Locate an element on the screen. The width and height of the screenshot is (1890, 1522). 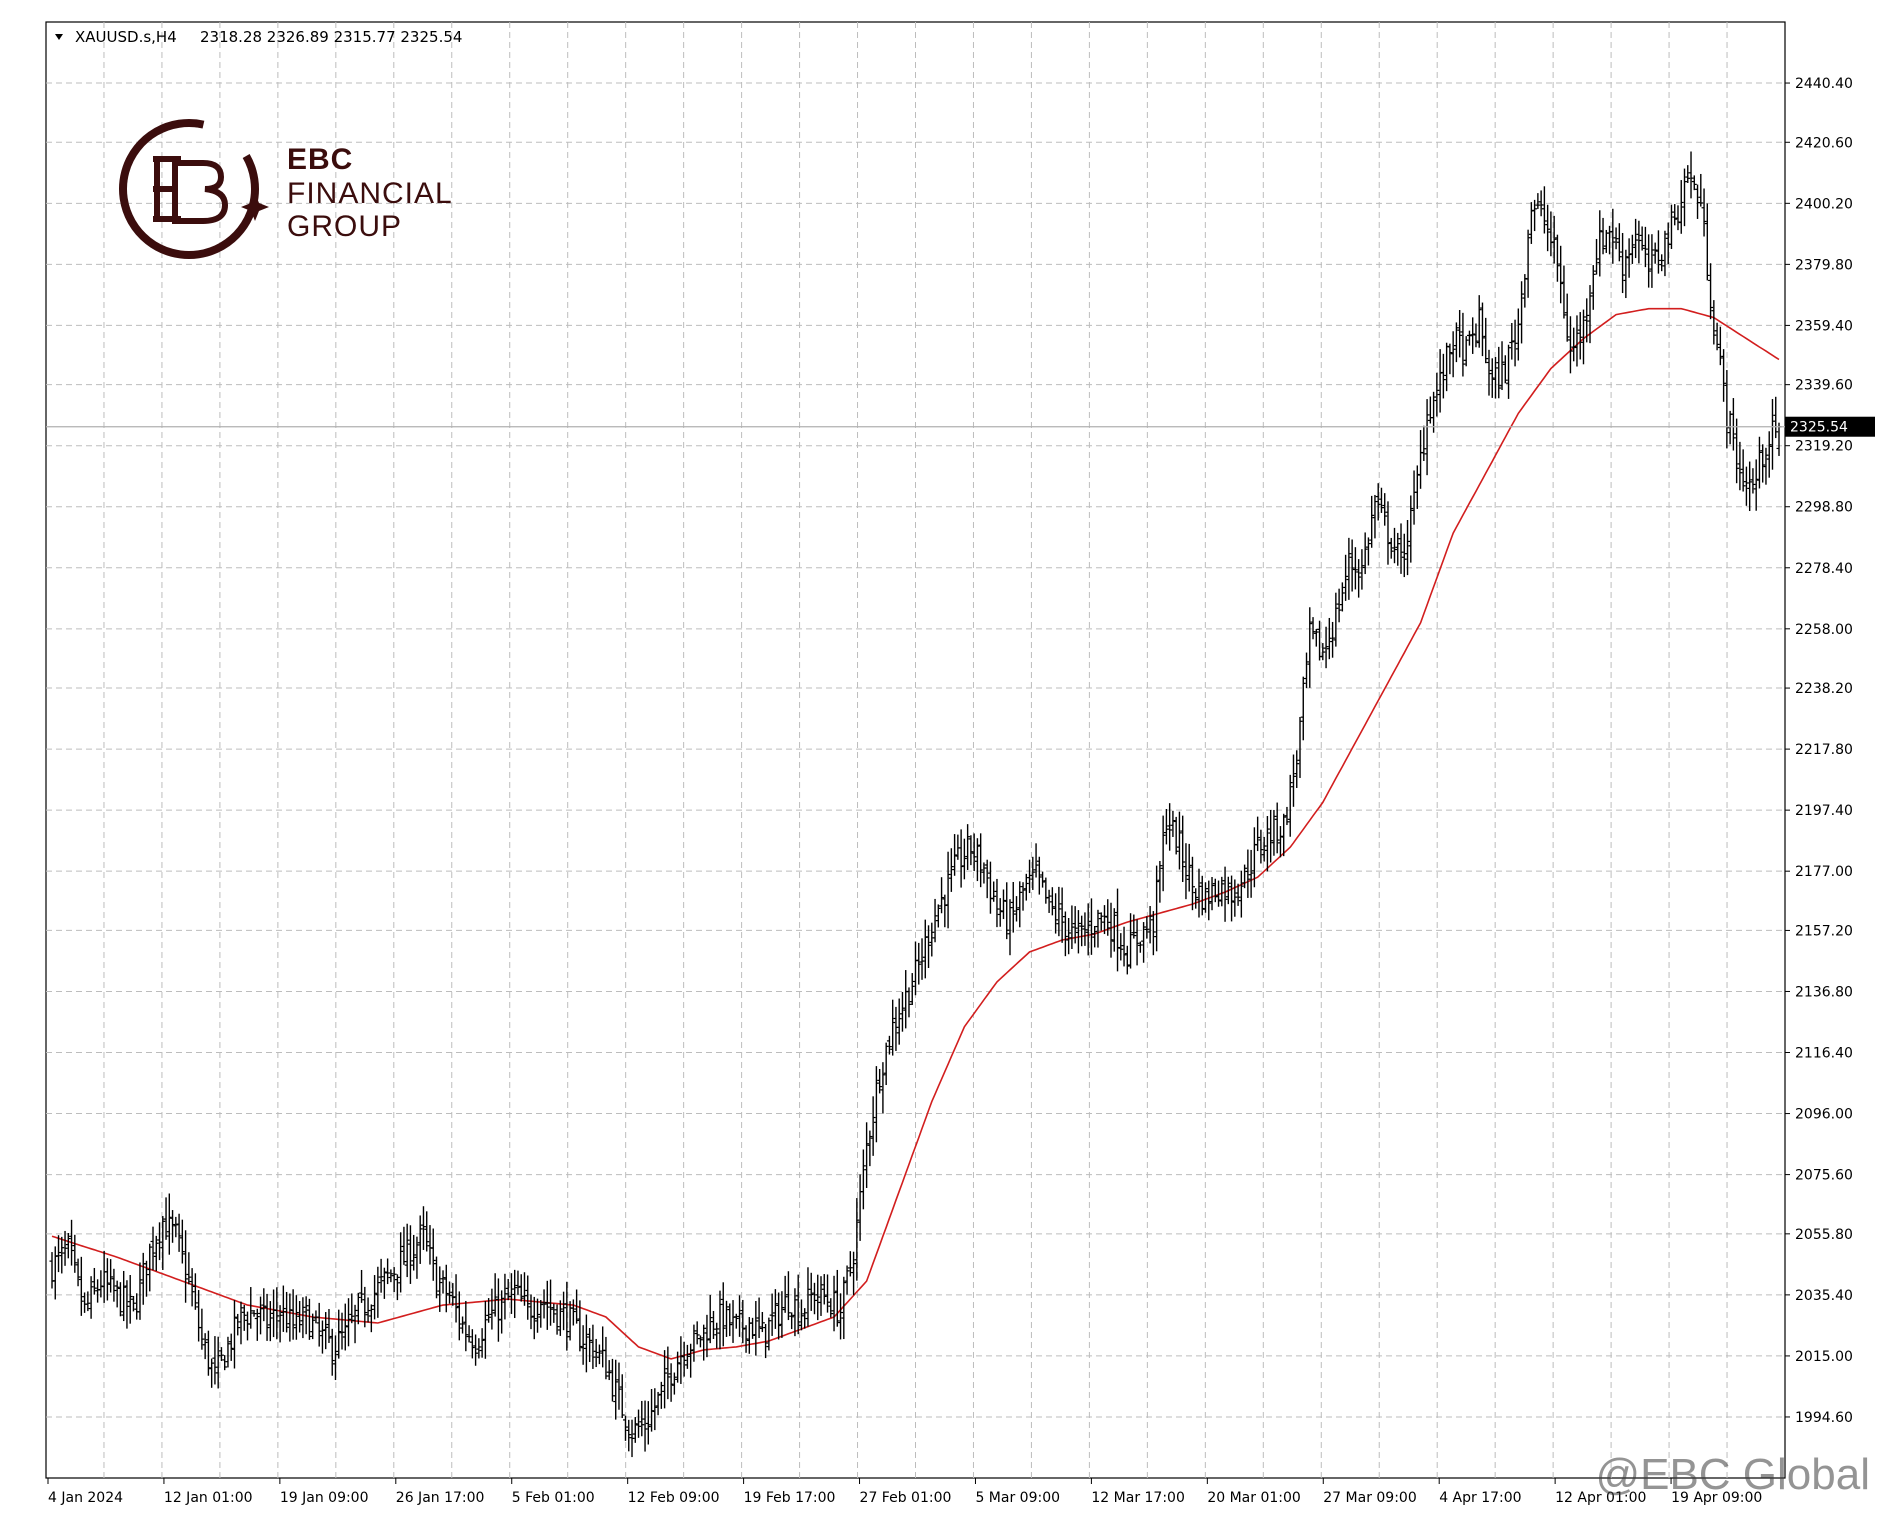
x-tick-label: 5 Feb 01:00 is located at coordinates (553, 1498).